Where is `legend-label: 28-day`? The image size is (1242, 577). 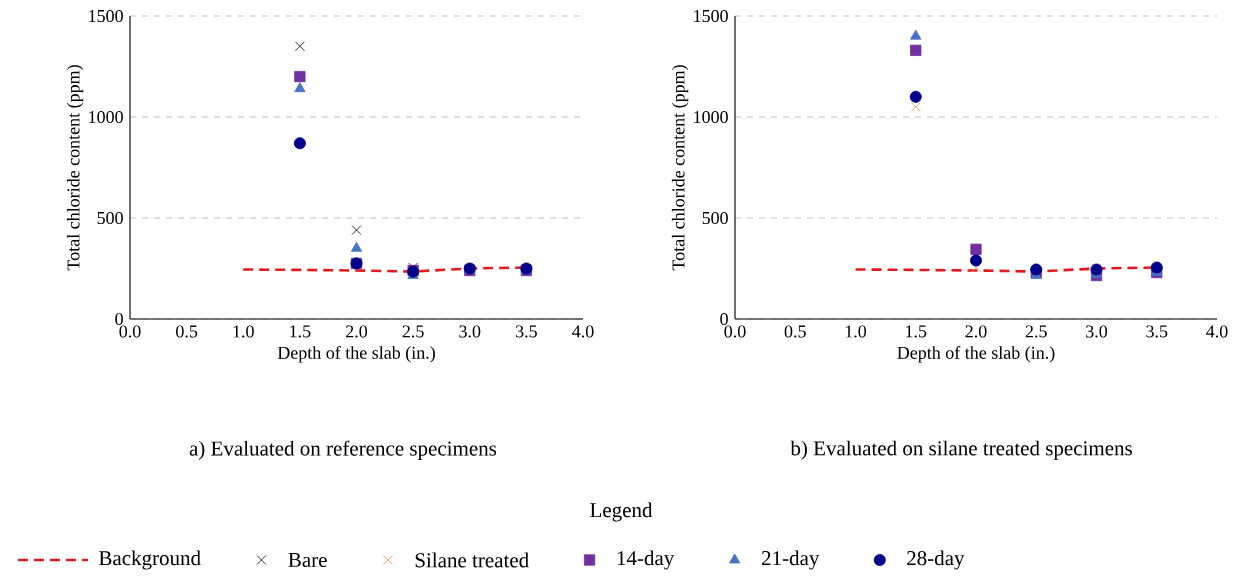 legend-label: 28-day is located at coordinates (936, 560).